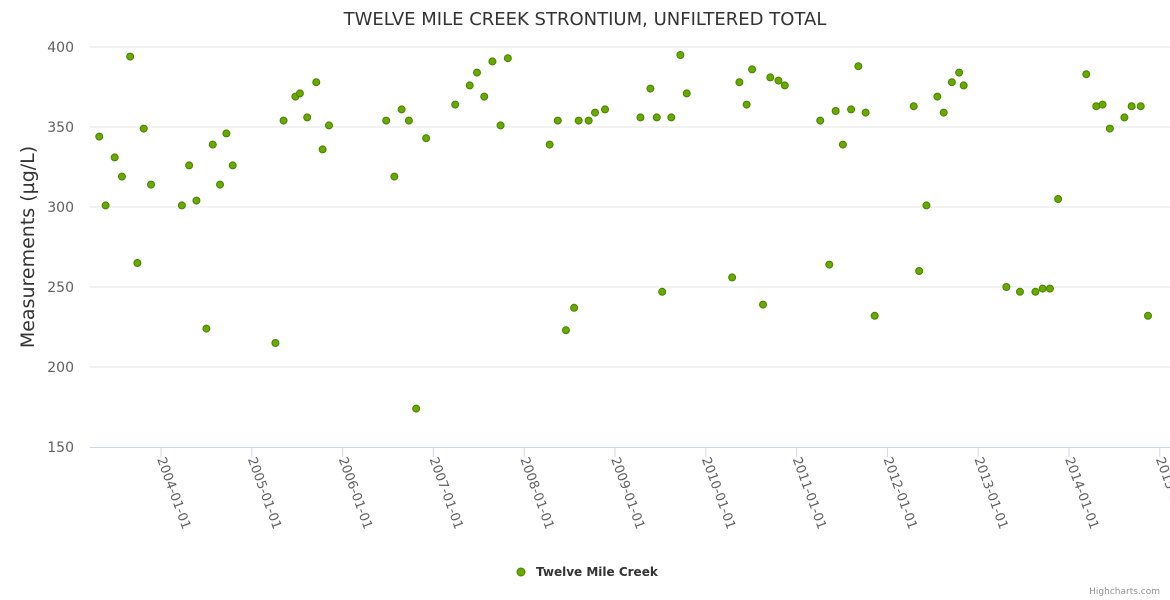  Describe the element at coordinates (521, 572) in the screenshot. I see `legend-marker` at that location.